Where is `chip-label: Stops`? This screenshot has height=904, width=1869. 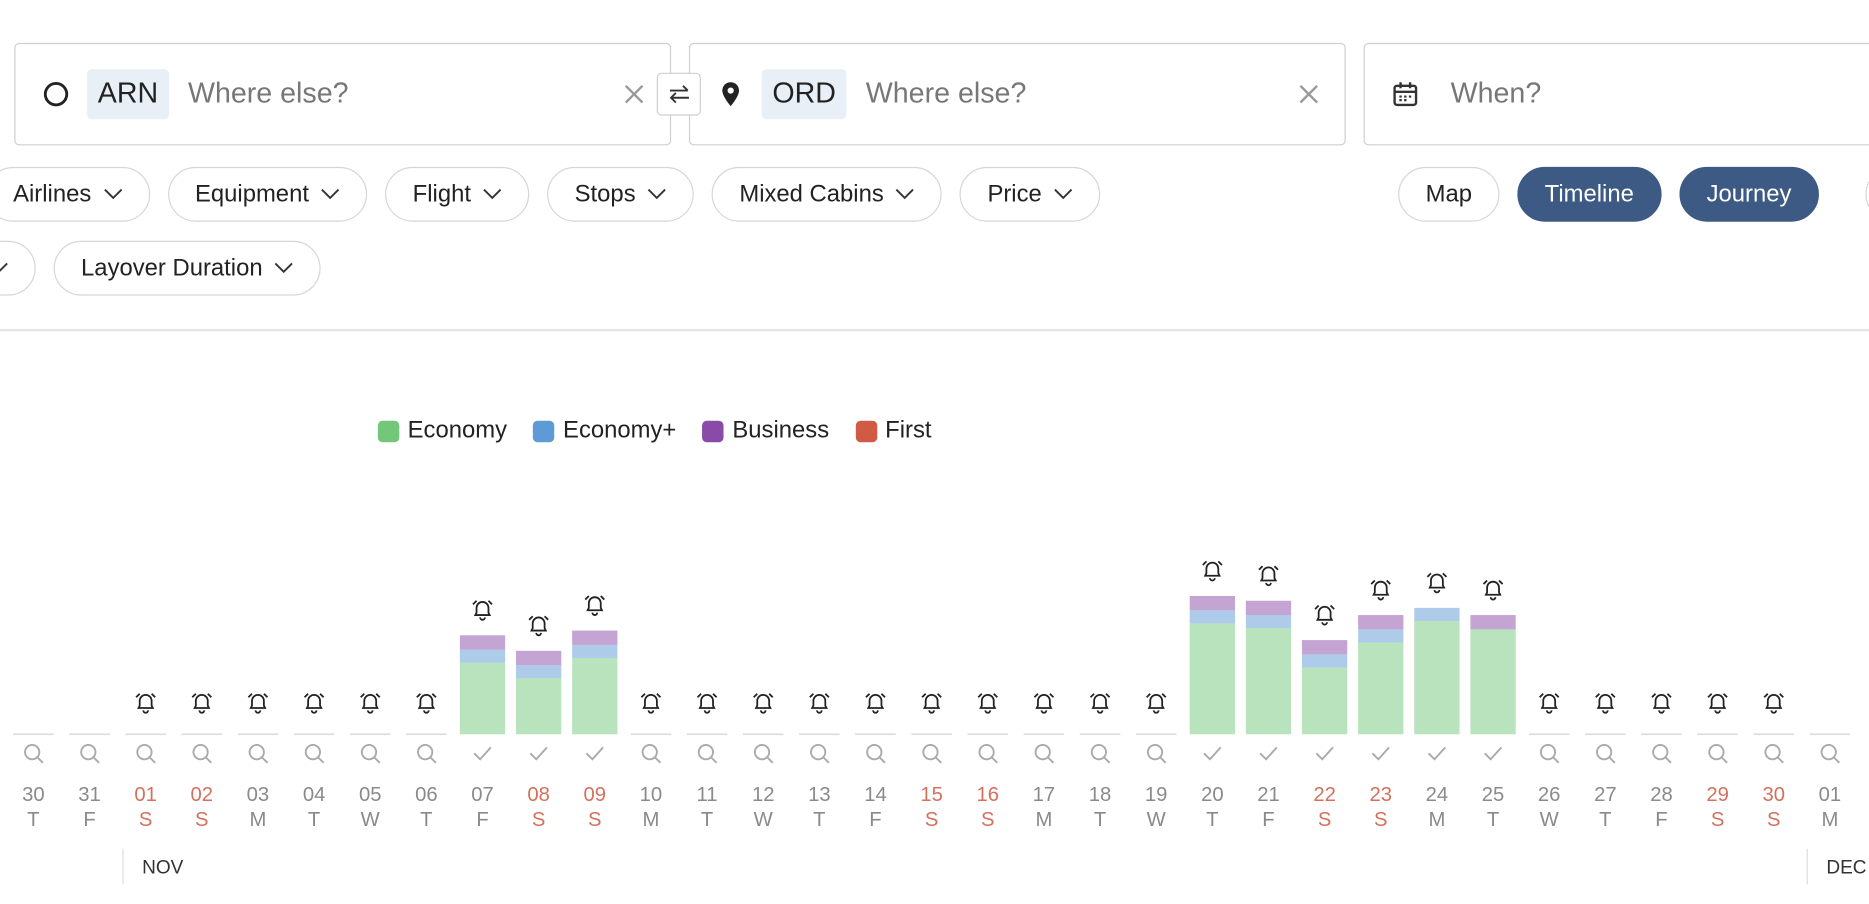
chip-label: Stops is located at coordinates (605, 193).